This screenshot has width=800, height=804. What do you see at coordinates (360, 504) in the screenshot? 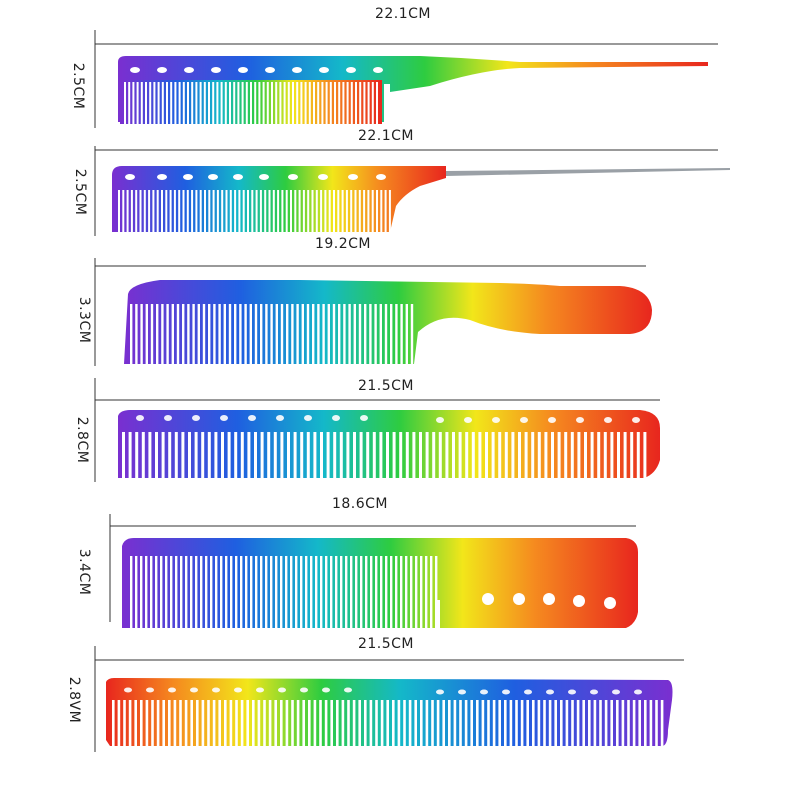
I see `comb-5-width-label: 18.6CM` at bounding box center [360, 504].